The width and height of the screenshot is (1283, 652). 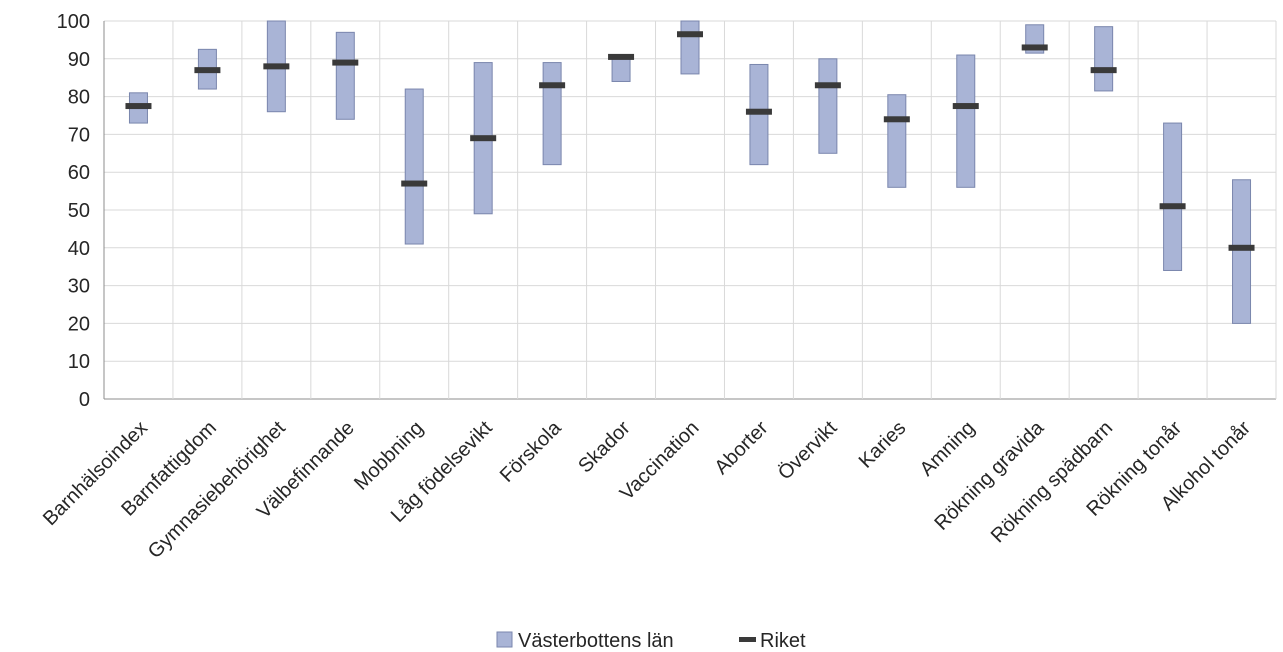 What do you see at coordinates (1052, 482) in the screenshot?
I see `x-category-label: Rökning spädbarn` at bounding box center [1052, 482].